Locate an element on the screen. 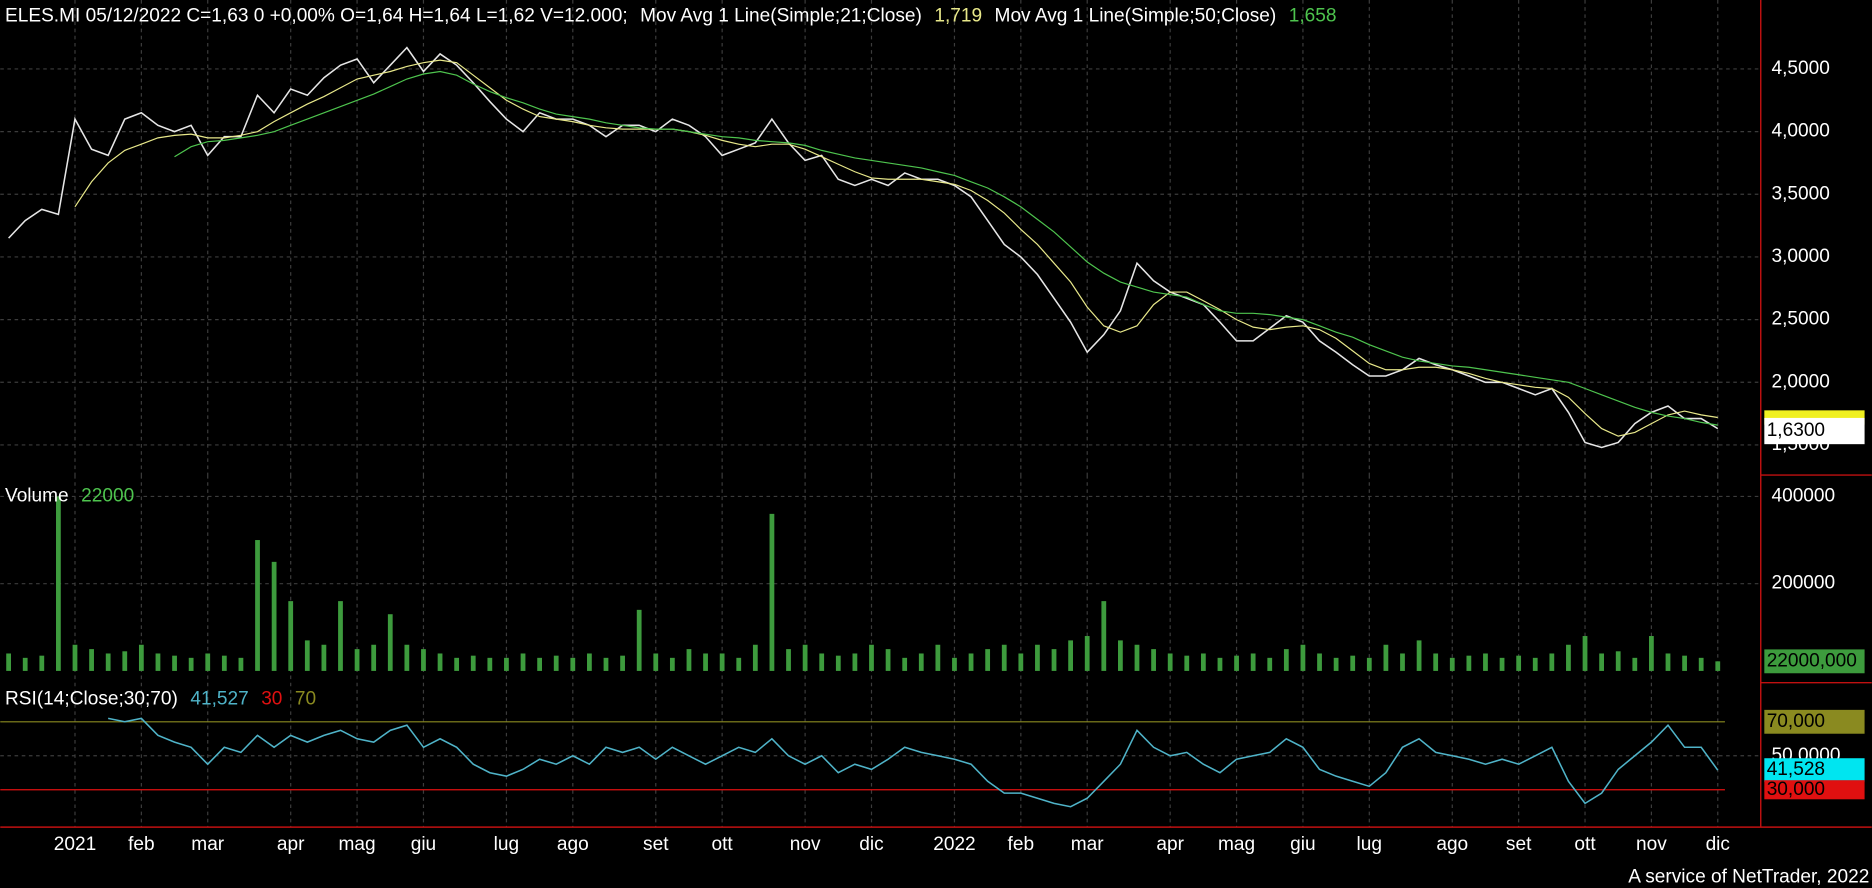 This screenshot has height=888, width=1872. rsi-marker-label: 41,528 is located at coordinates (1796, 769).